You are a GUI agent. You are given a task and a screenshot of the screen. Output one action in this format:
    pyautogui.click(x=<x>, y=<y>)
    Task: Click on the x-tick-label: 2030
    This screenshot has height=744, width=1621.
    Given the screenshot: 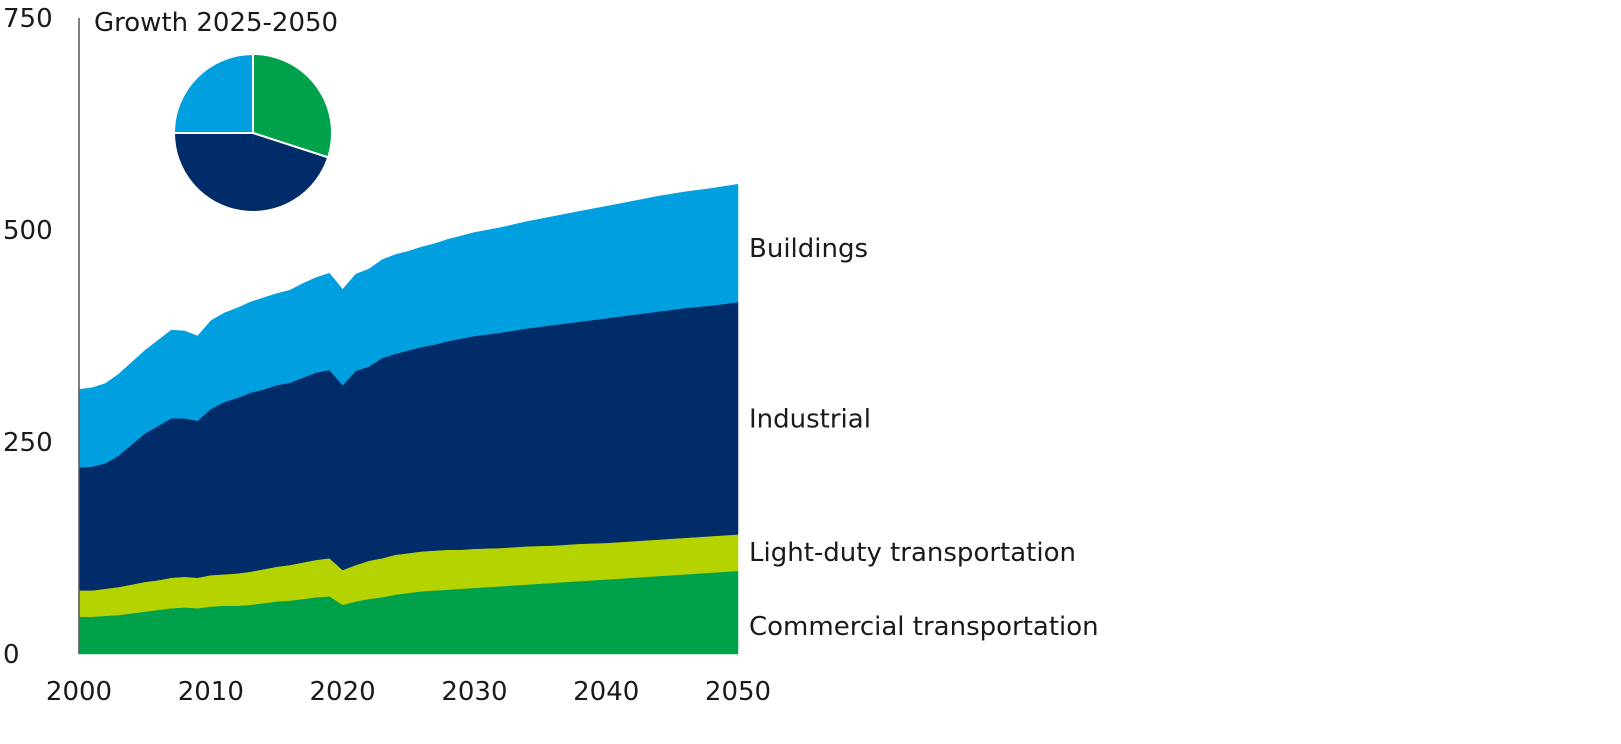 What is the action you would take?
    pyautogui.click(x=474, y=692)
    